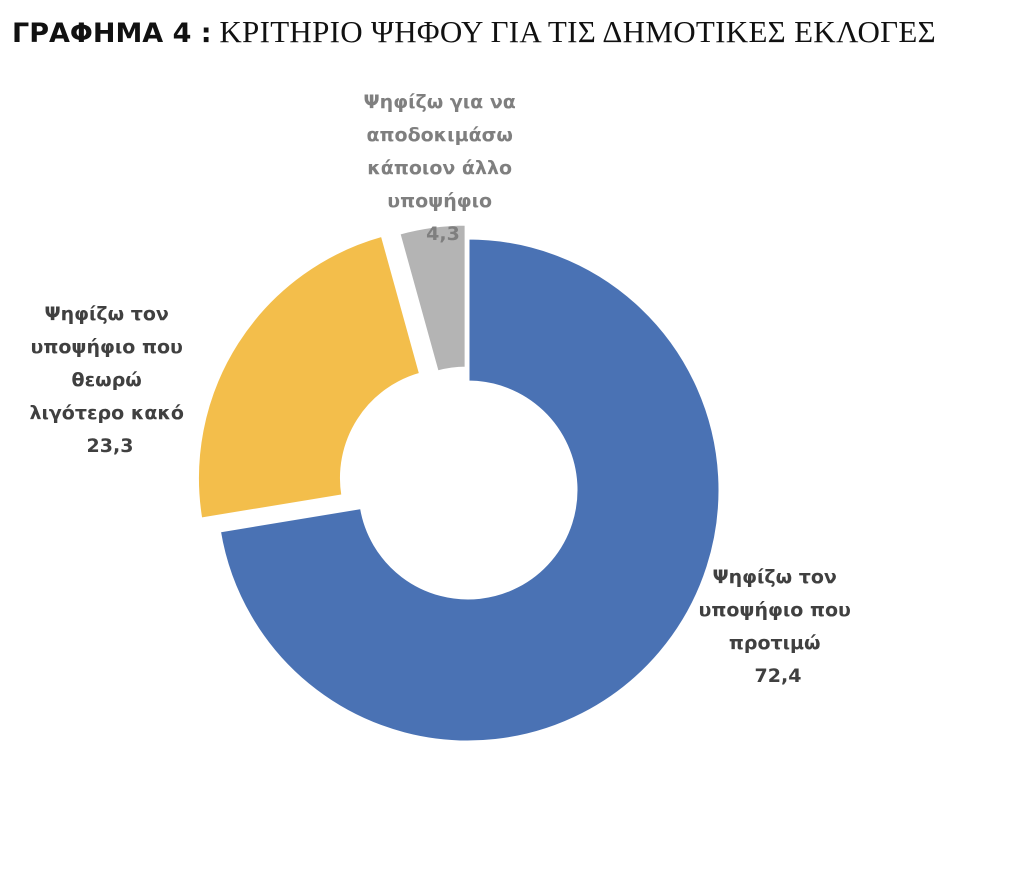 This screenshot has height=869, width=1024. Describe the element at coordinates (439, 201) in the screenshot. I see `slice-label-disapprove-line-4: υποψήφιο` at that location.